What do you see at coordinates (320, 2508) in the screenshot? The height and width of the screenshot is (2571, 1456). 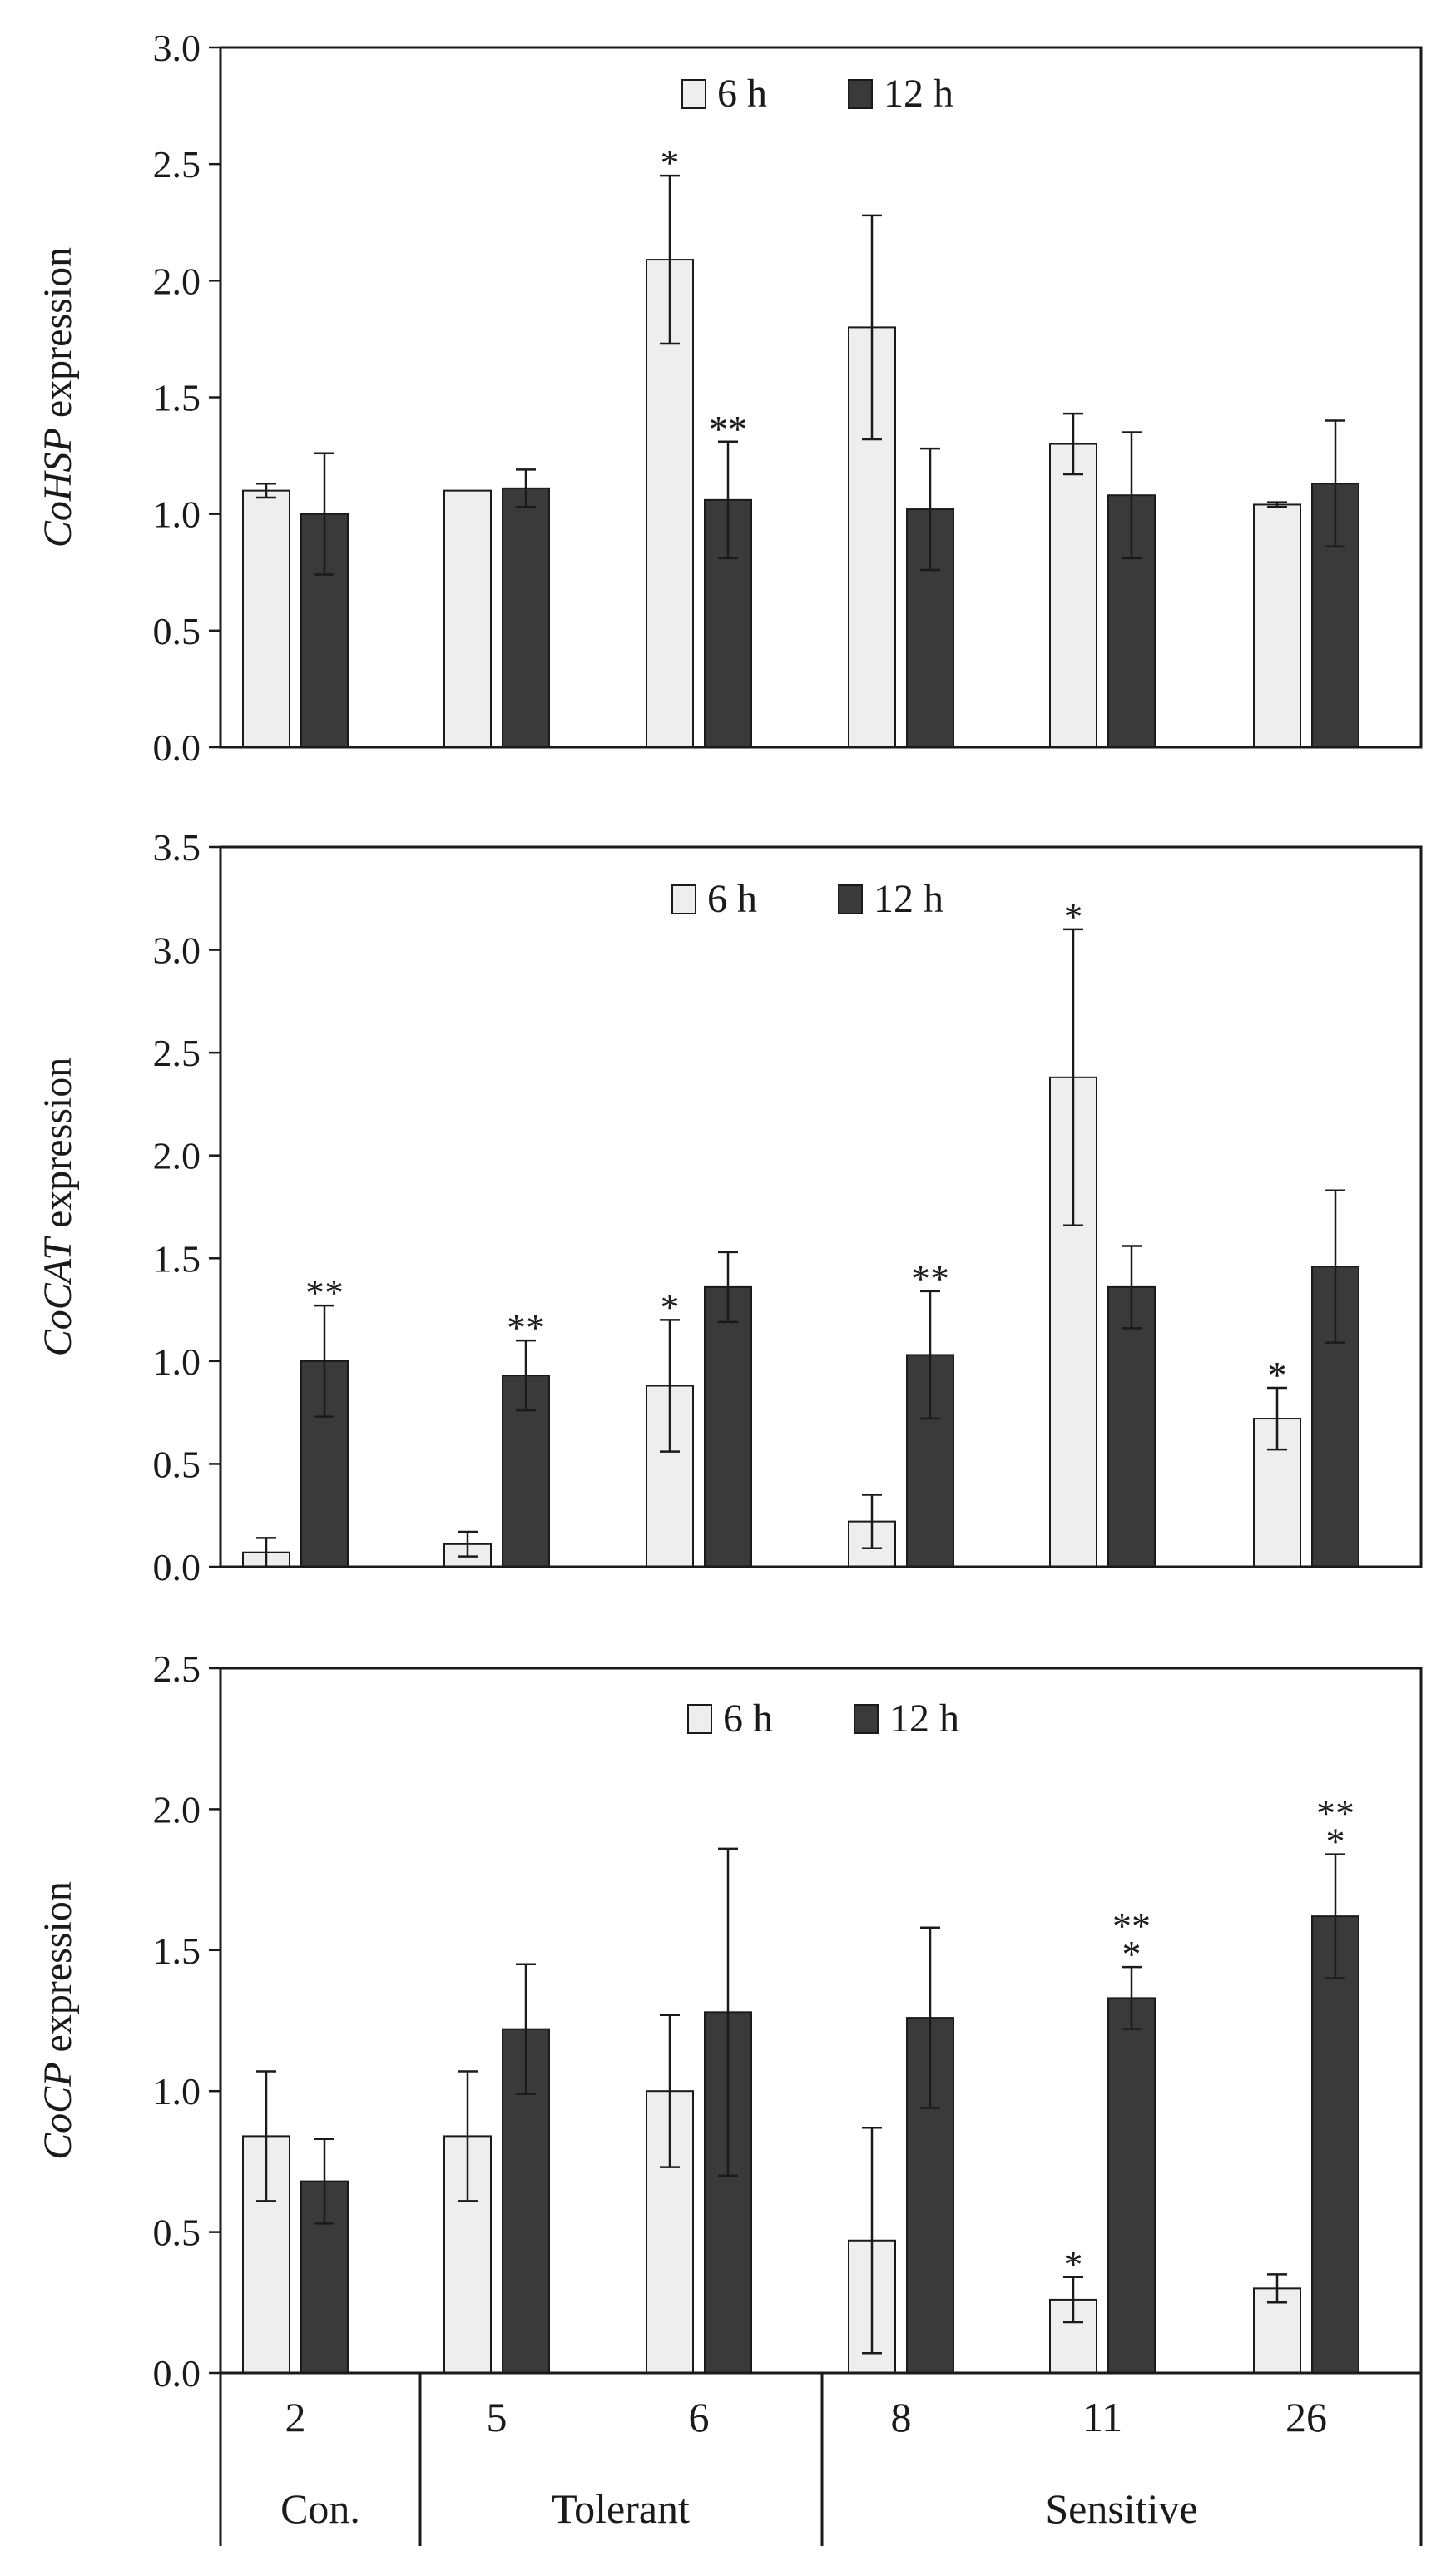 I see `group-label-con: Con.` at bounding box center [320, 2508].